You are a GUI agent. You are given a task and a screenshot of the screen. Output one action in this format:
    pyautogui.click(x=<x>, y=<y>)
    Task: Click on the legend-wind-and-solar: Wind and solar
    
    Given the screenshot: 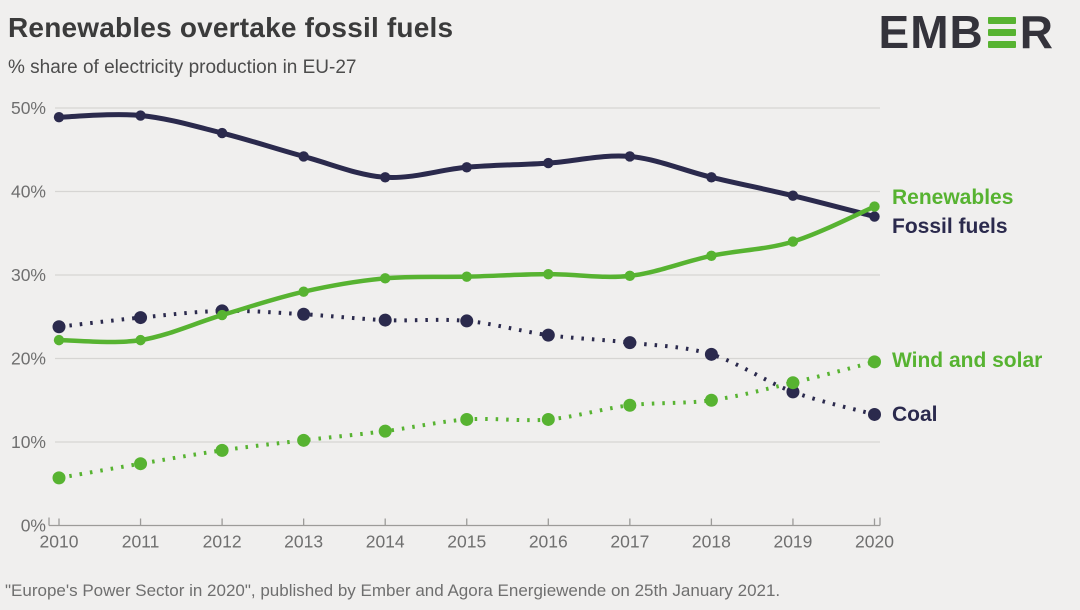 What is the action you would take?
    pyautogui.click(x=967, y=360)
    